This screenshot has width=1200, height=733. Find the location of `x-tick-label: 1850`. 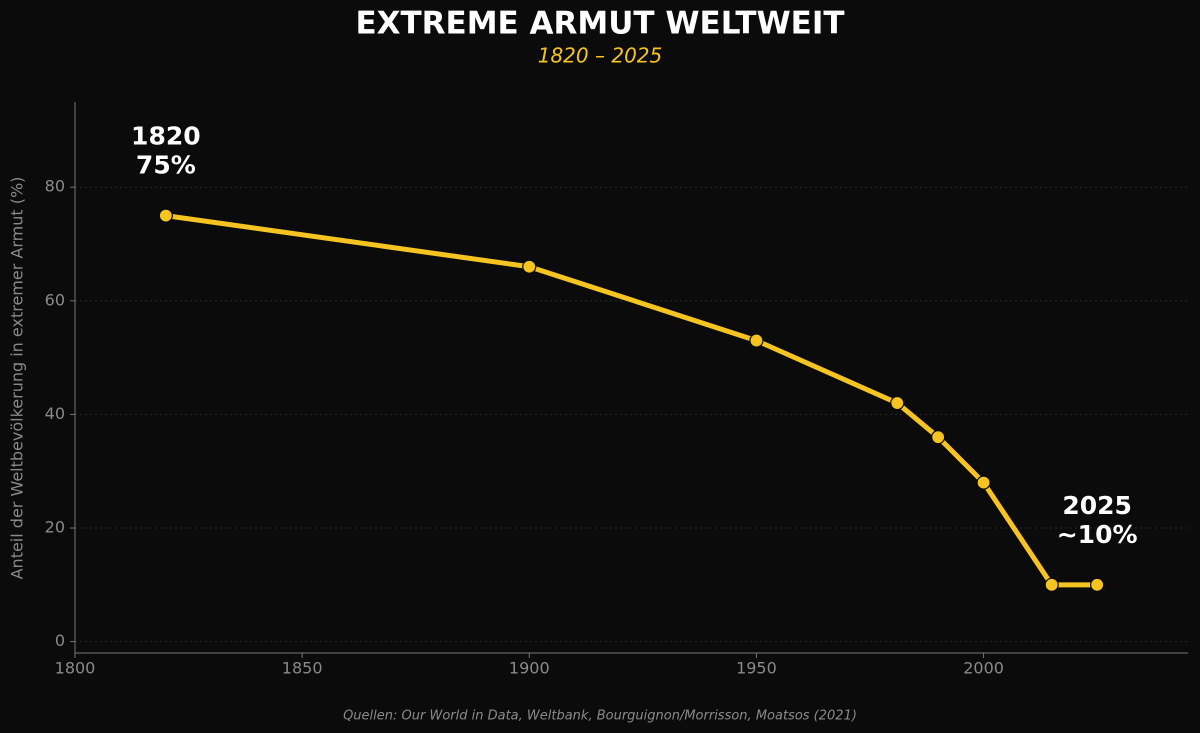

x-tick-label: 1850 is located at coordinates (302, 668).